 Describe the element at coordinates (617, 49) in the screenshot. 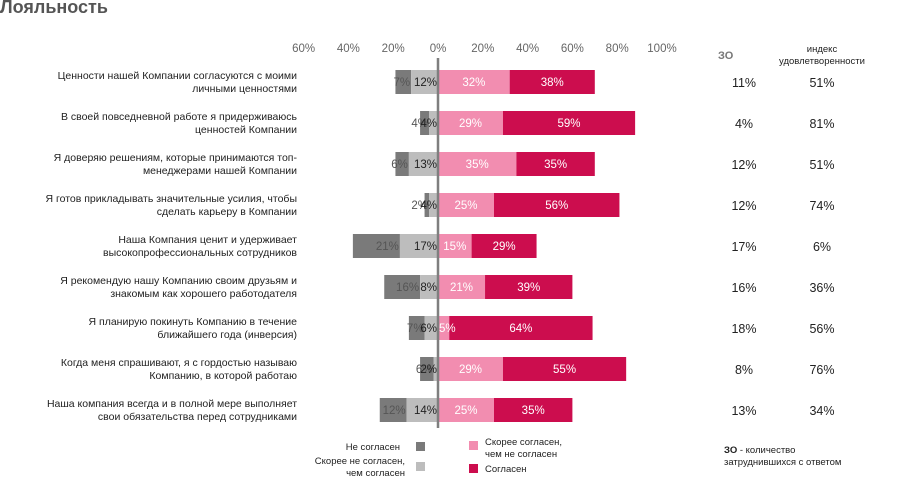

I see `x-tick-label: 80%` at that location.